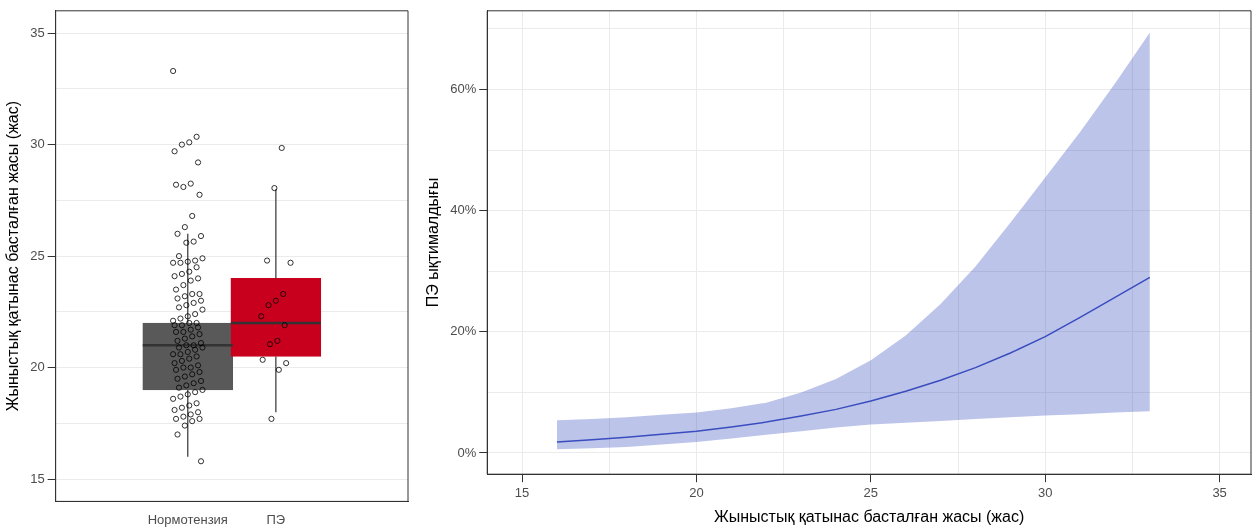 The image size is (1253, 531). Describe the element at coordinates (187, 519) in the screenshot. I see `x-tick-label: Нормотензия` at that location.